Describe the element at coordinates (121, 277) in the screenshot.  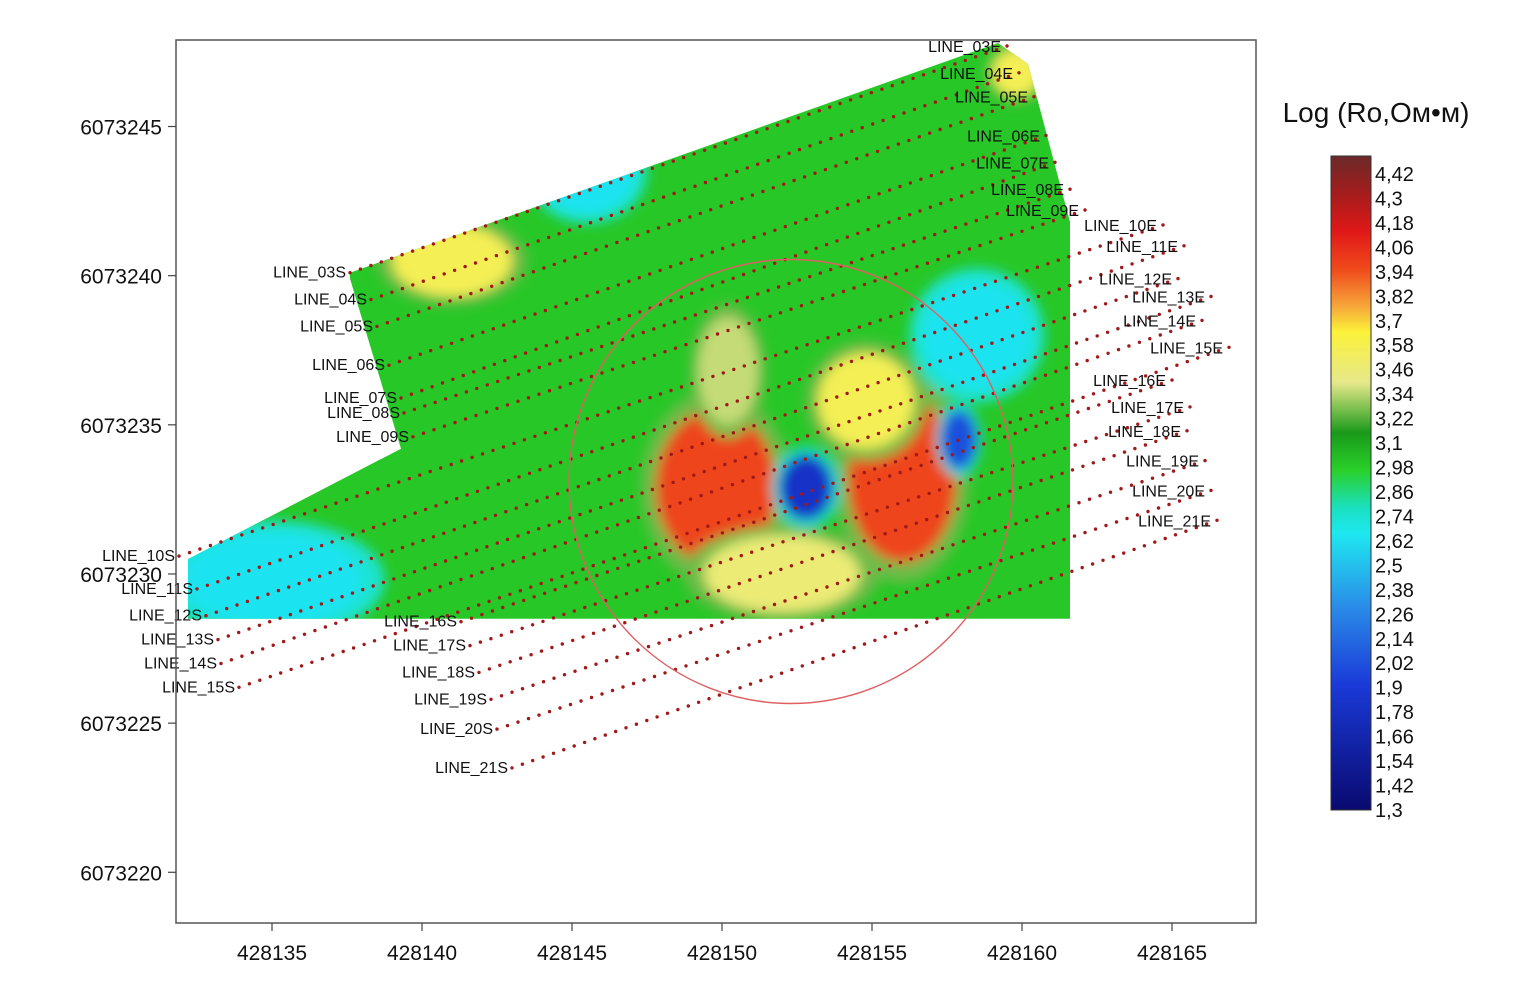
I see `y-tick-label: 6073240` at that location.